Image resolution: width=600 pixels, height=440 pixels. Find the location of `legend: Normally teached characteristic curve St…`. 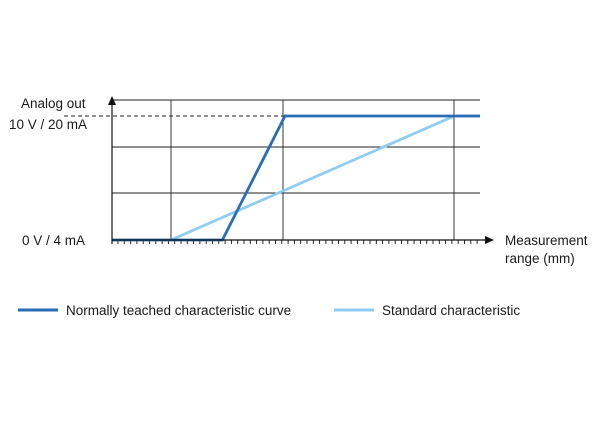

legend: Normally teached characteristic curve St… is located at coordinates (269, 310).